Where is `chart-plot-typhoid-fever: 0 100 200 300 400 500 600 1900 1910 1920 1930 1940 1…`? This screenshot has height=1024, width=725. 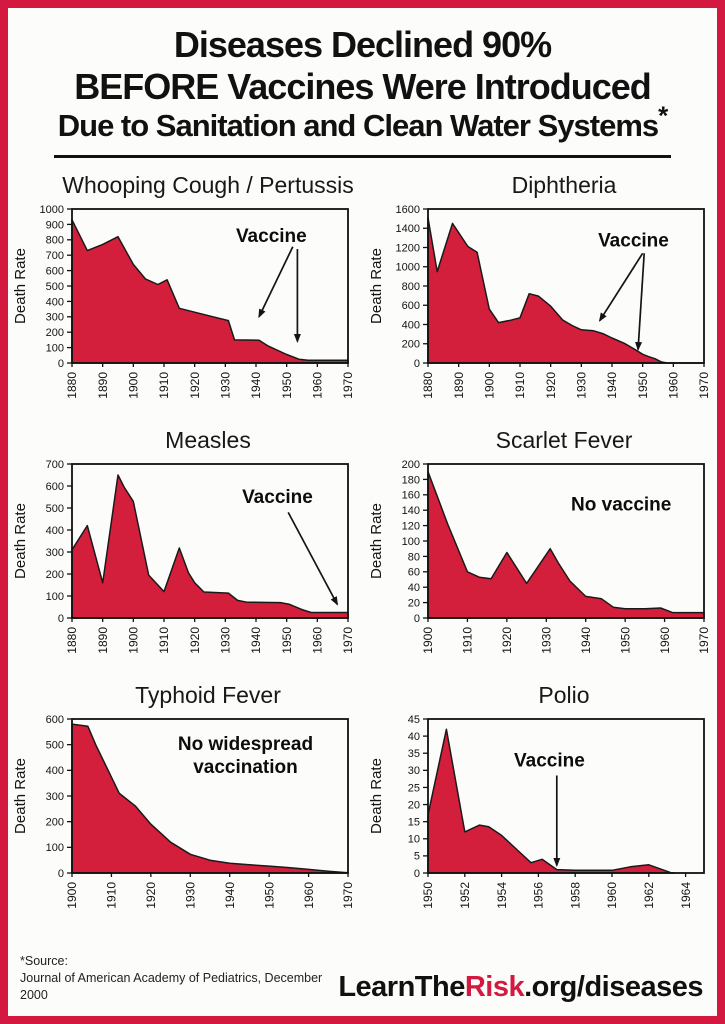 chart-plot-typhoid-fever: 0 100 200 300 400 500 600 1900 1910 1920 1930 1940 1… is located at coordinates (183, 811).